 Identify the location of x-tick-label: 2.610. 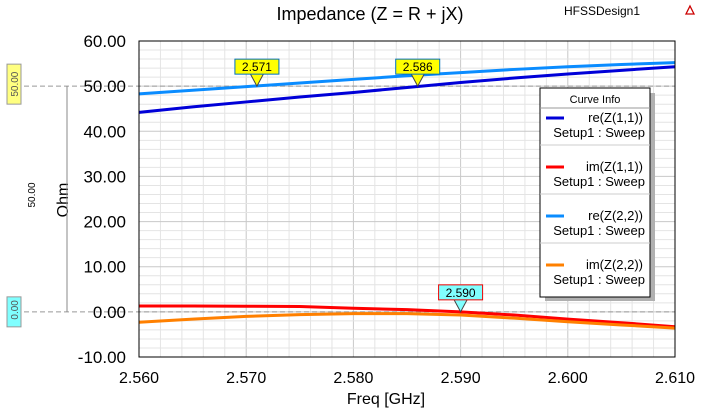
(675, 378).